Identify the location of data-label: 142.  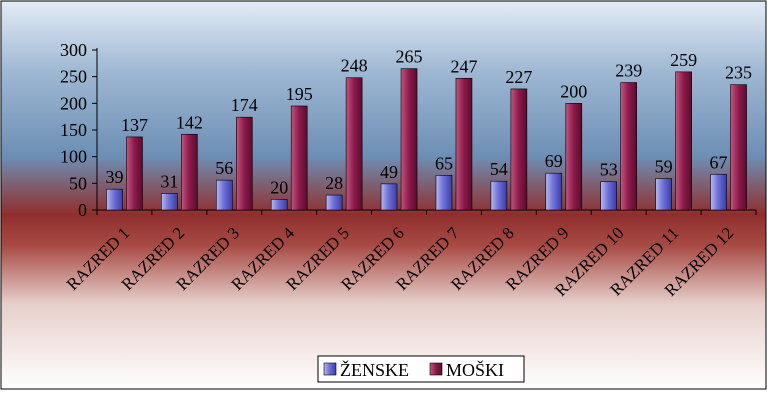
(189, 122).